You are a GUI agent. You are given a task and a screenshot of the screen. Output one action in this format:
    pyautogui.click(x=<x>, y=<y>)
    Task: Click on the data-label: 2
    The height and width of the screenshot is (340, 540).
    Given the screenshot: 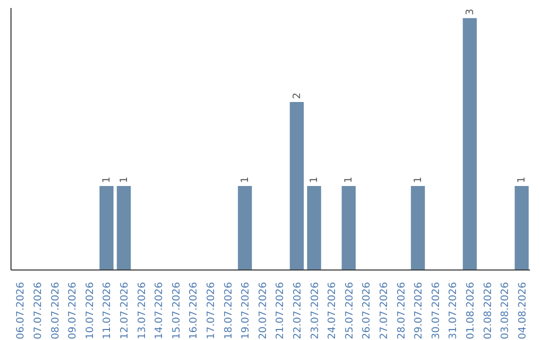 What is the action you would take?
    pyautogui.click(x=297, y=96)
    